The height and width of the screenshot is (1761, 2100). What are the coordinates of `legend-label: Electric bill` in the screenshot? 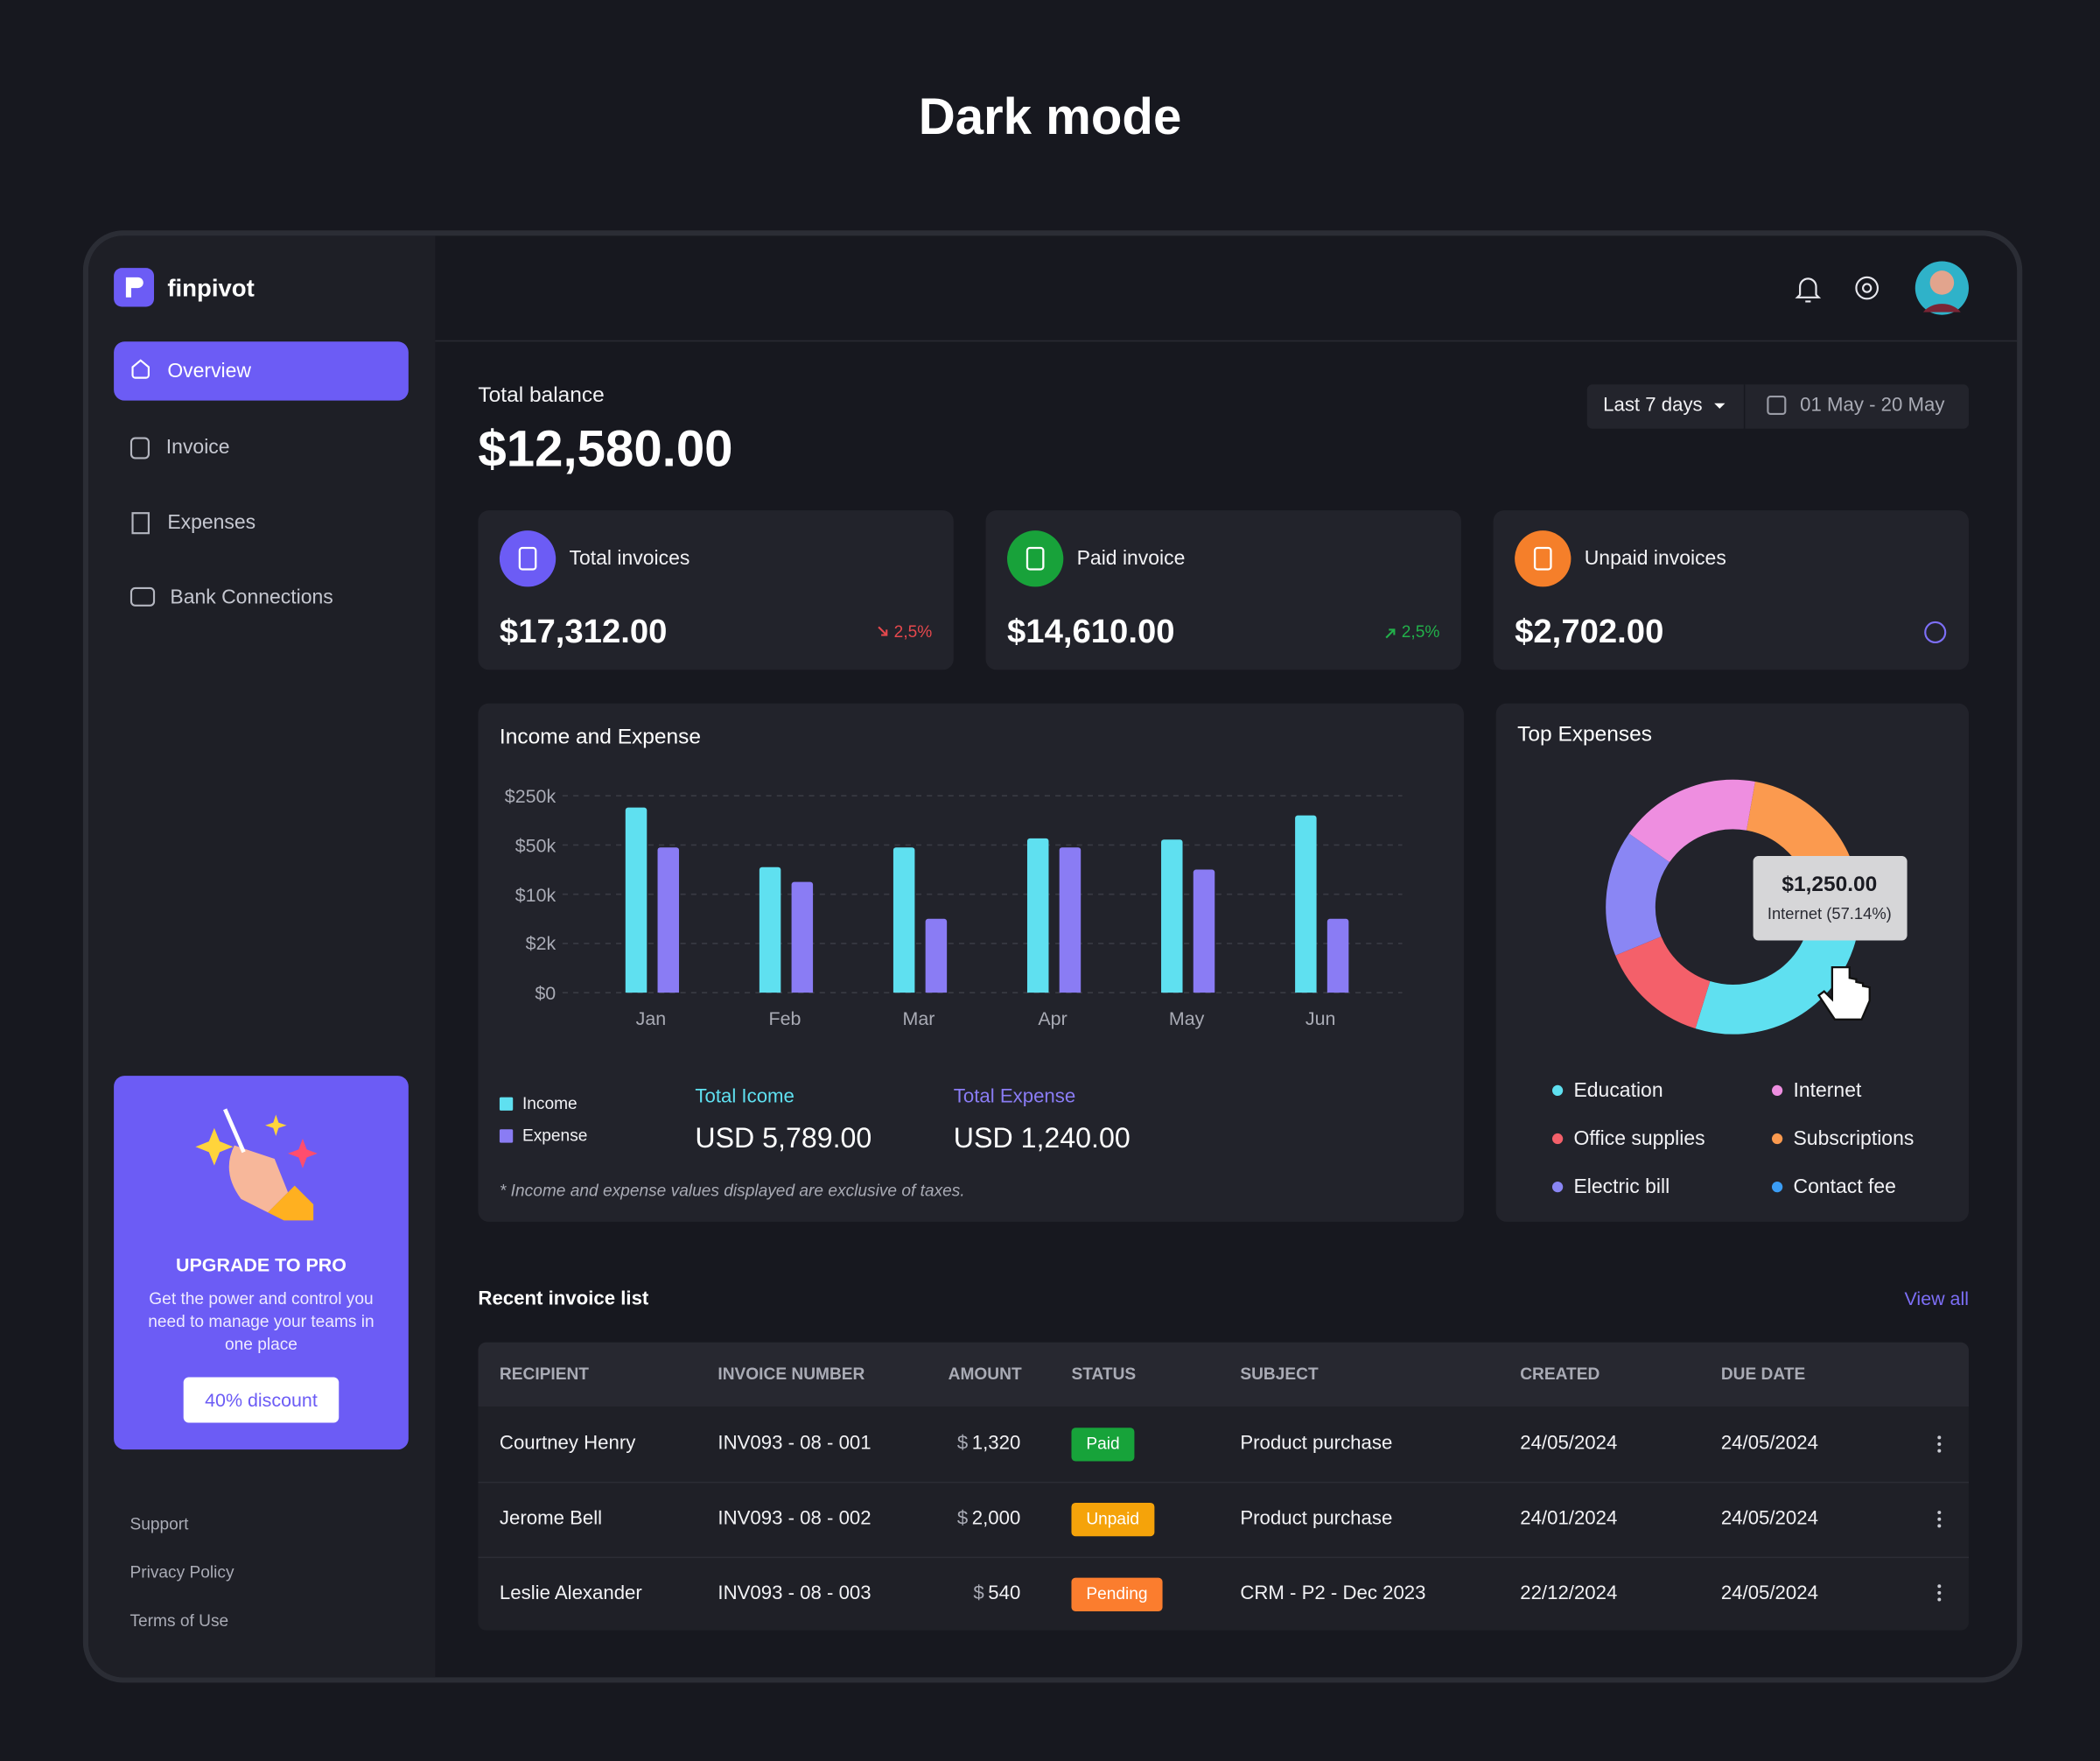 It's located at (1621, 1187).